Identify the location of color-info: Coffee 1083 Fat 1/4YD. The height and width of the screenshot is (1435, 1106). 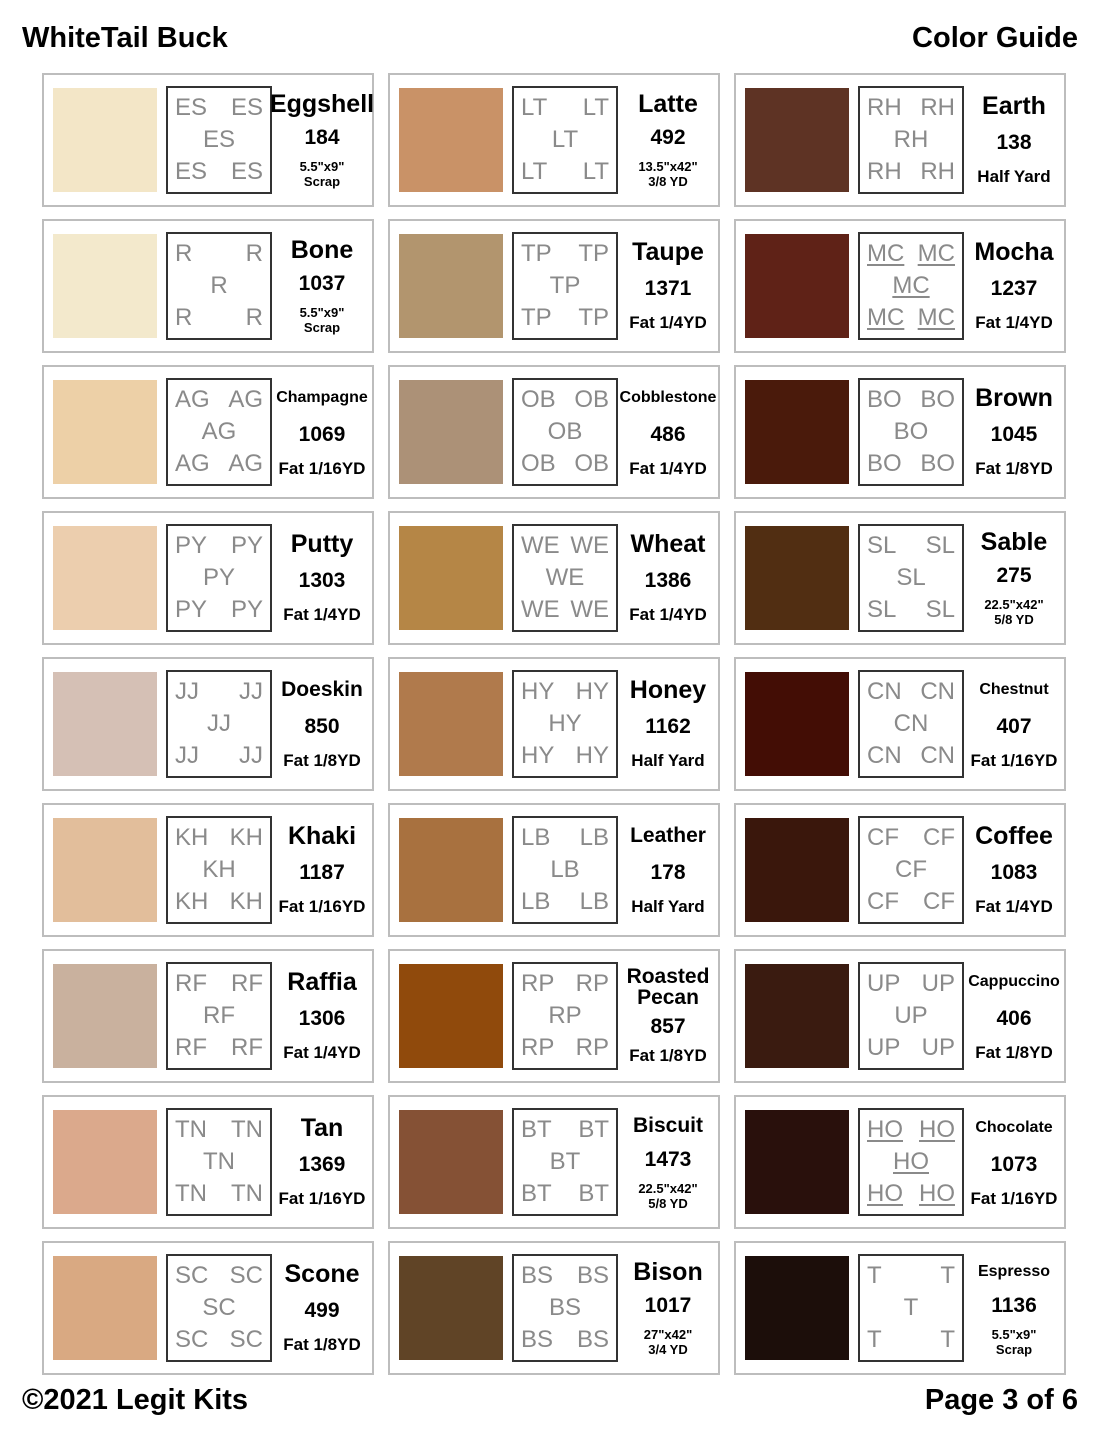
(1014, 870).